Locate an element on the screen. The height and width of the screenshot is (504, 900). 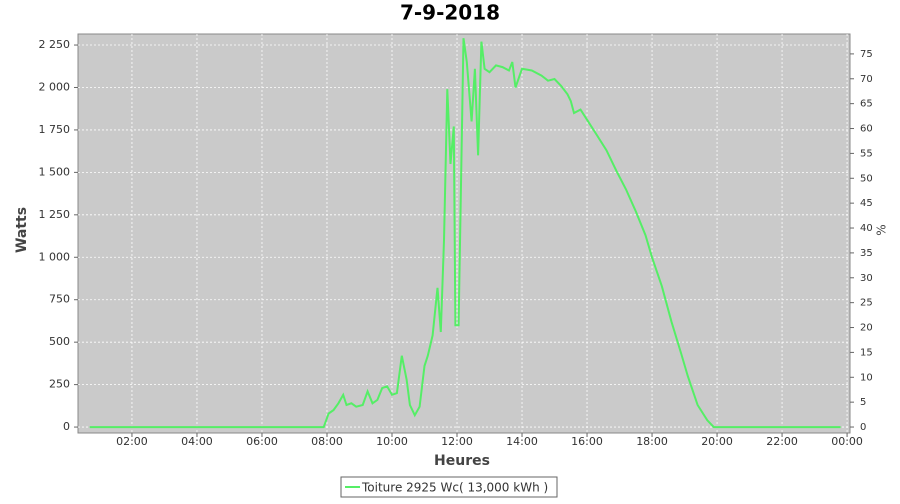
y2-tick-label: 10 is located at coordinates (866, 377).